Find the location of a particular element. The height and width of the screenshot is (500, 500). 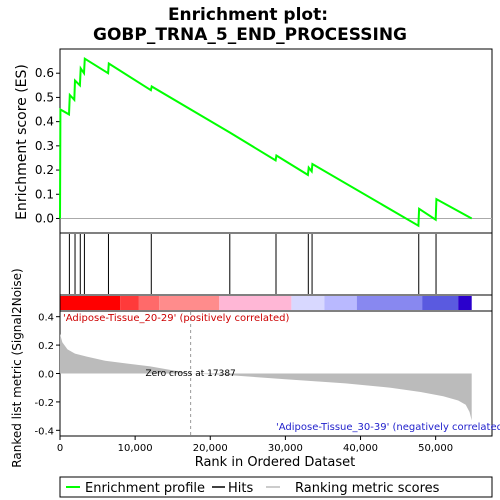

metric-y-axis: -0.4 -0.2 0.0 0.2 0.4 is located at coordinates (47, 375).